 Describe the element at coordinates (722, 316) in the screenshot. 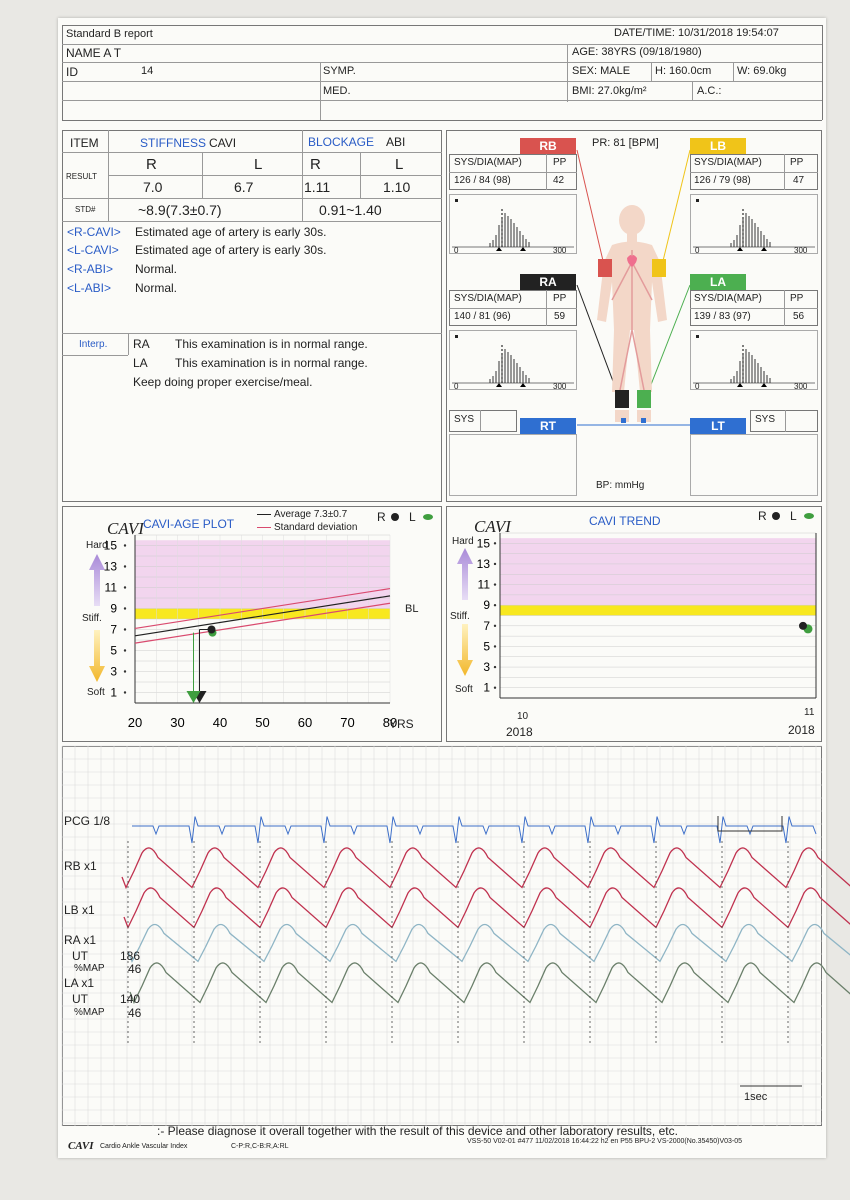

I see `la-sysdia-value: 139 / 83 (97)` at that location.